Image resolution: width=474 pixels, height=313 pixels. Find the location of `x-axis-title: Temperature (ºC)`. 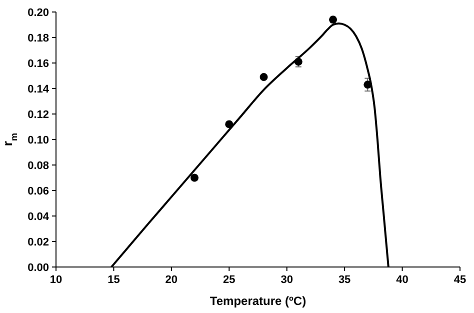

x-axis-title: Temperature (ºC) is located at coordinates (258, 301).